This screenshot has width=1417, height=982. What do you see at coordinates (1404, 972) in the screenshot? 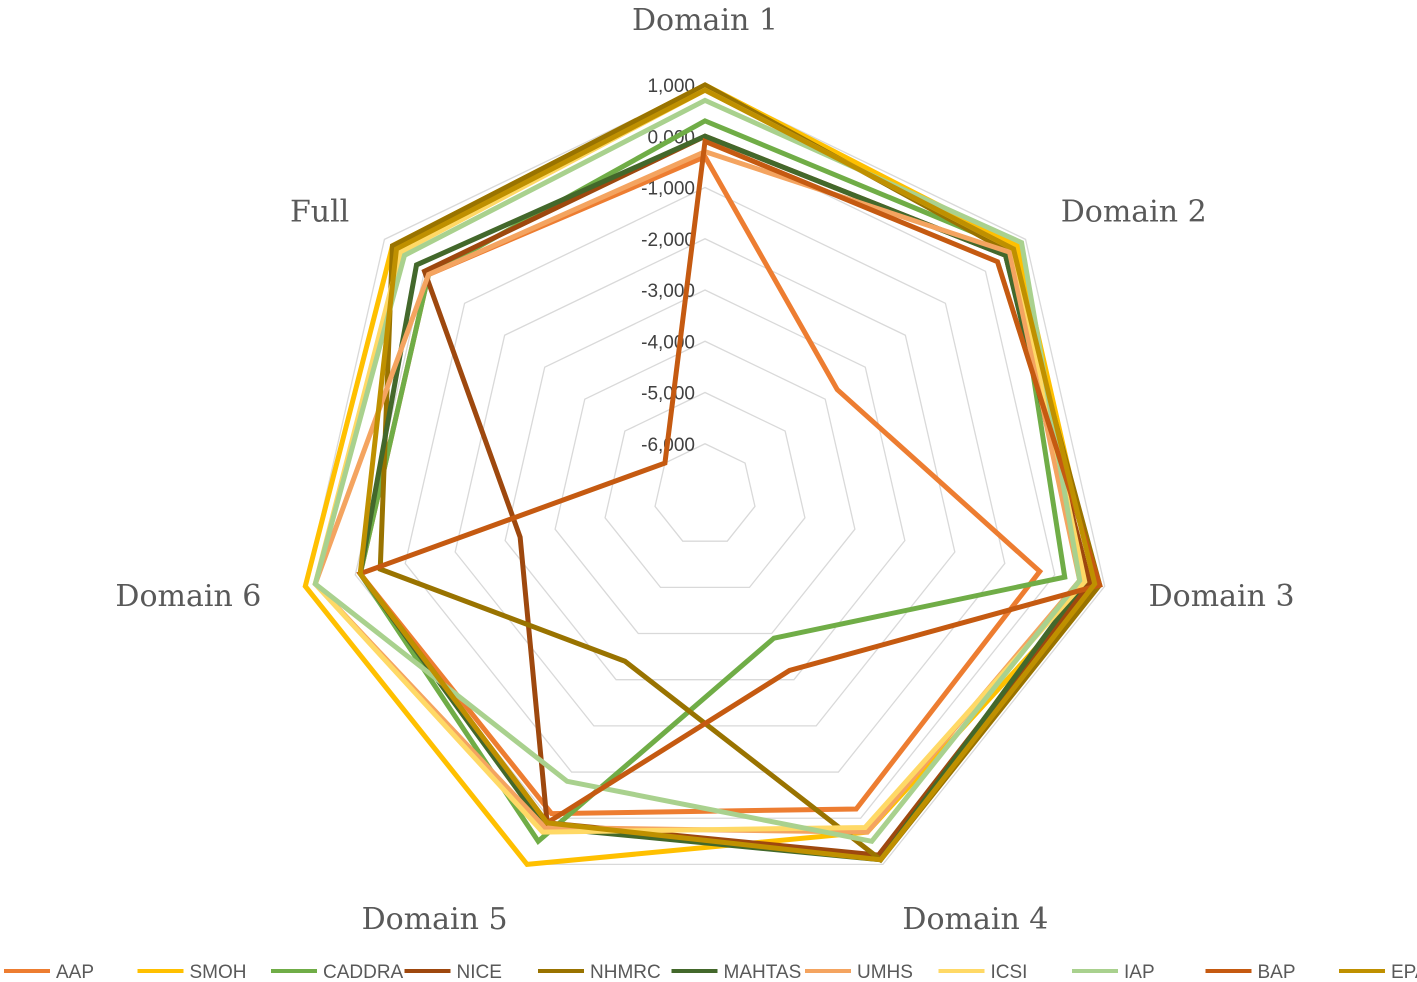
I see `legend-label-epa: EPA` at bounding box center [1404, 972].